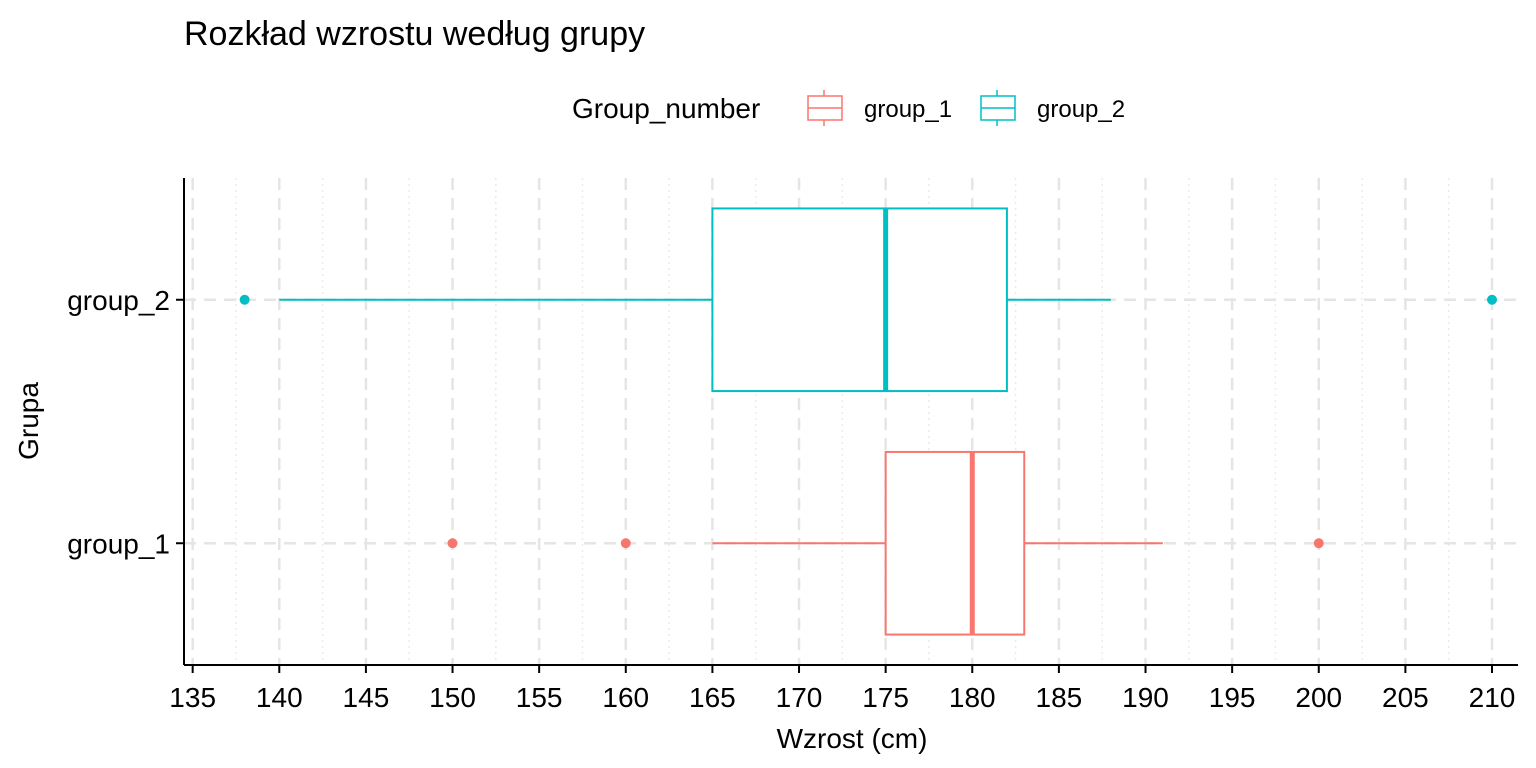 This screenshot has width=1536, height=768. I want to click on x-tick-label: 170, so click(799, 697).